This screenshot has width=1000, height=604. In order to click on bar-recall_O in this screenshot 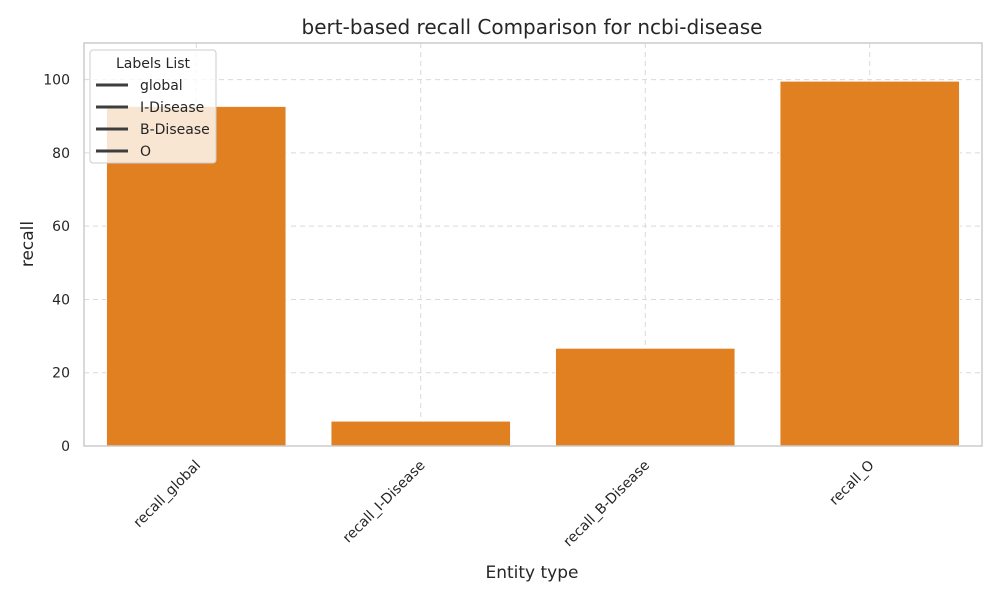, I will do `click(870, 263)`.